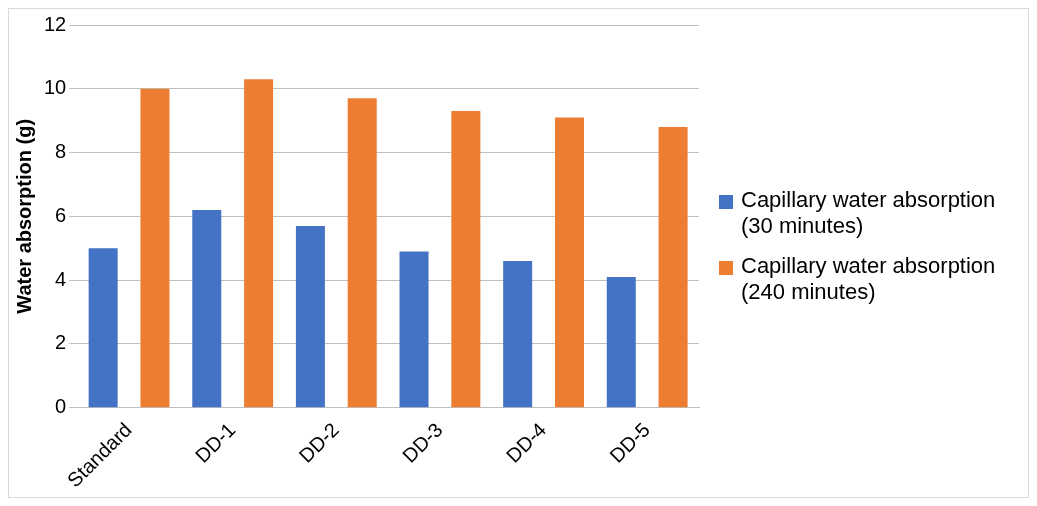 The image size is (1037, 506). I want to click on y-tick-label: 6, so click(61, 214).